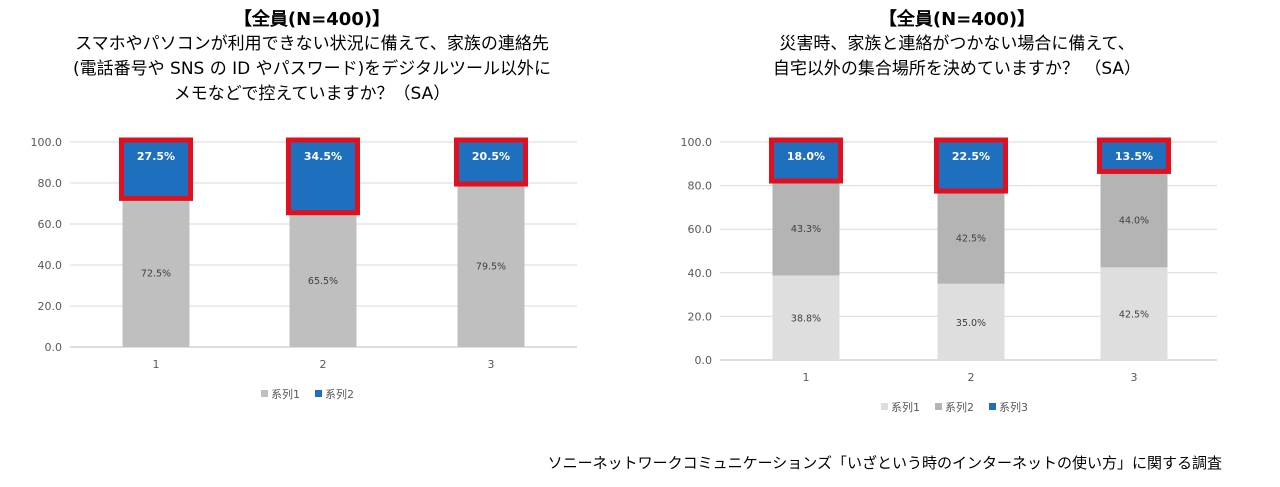 Image resolution: width=1280 pixels, height=487 pixels. I want to click on right-legend-label: 系列2, so click(959, 407).